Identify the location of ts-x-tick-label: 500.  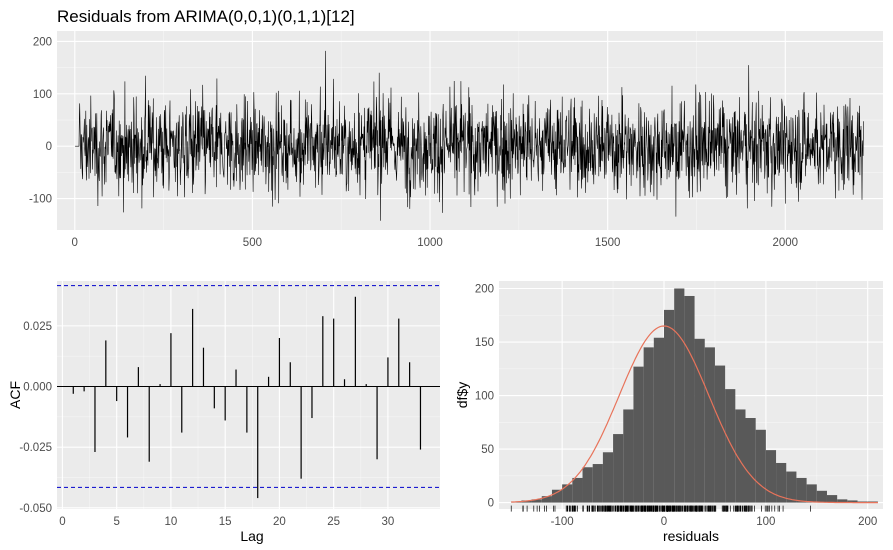
(252, 243).